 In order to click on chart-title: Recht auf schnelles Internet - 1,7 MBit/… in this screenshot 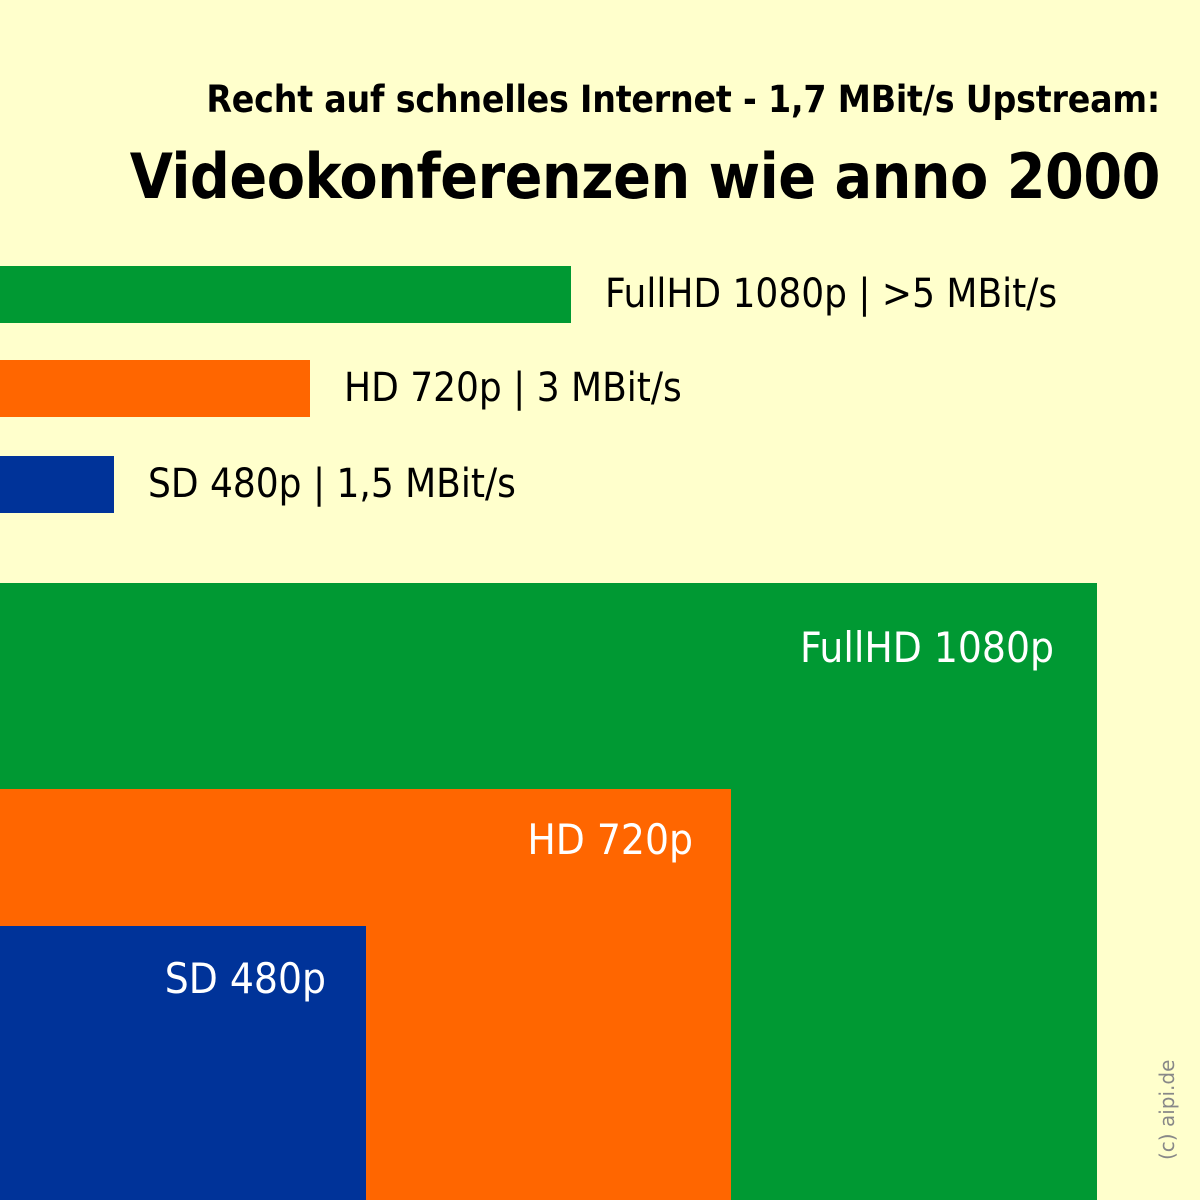, I will do `click(683, 99)`.